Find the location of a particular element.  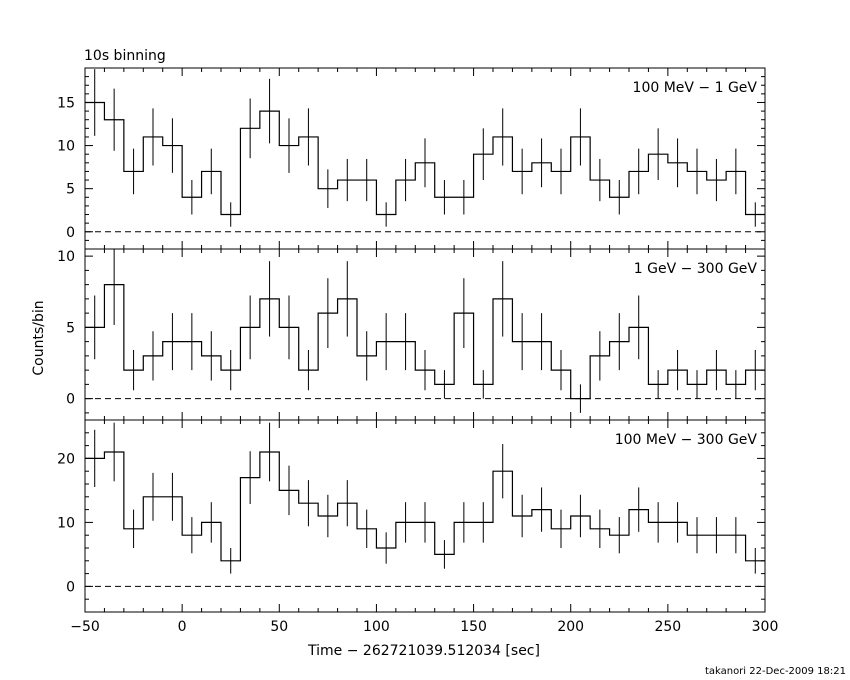

step-histogram is located at coordinates (425, 342).